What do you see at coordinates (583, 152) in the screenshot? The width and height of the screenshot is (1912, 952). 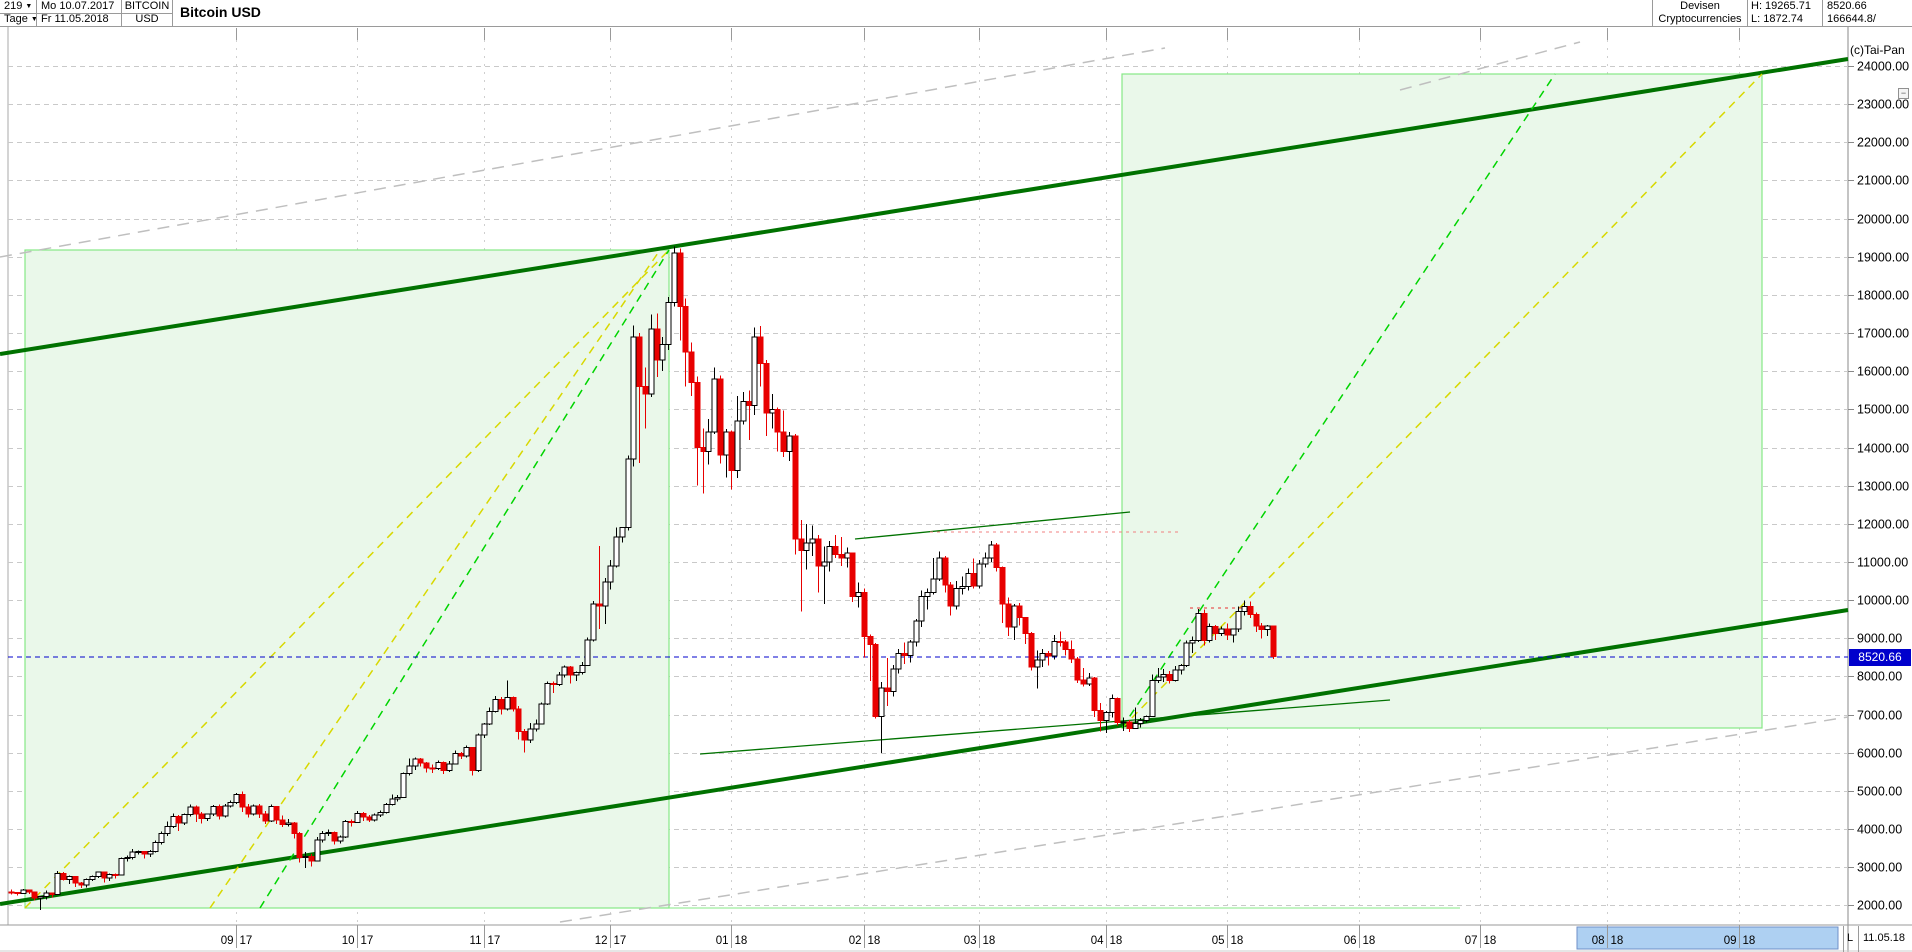 I see `gray-parallel-upper` at bounding box center [583, 152].